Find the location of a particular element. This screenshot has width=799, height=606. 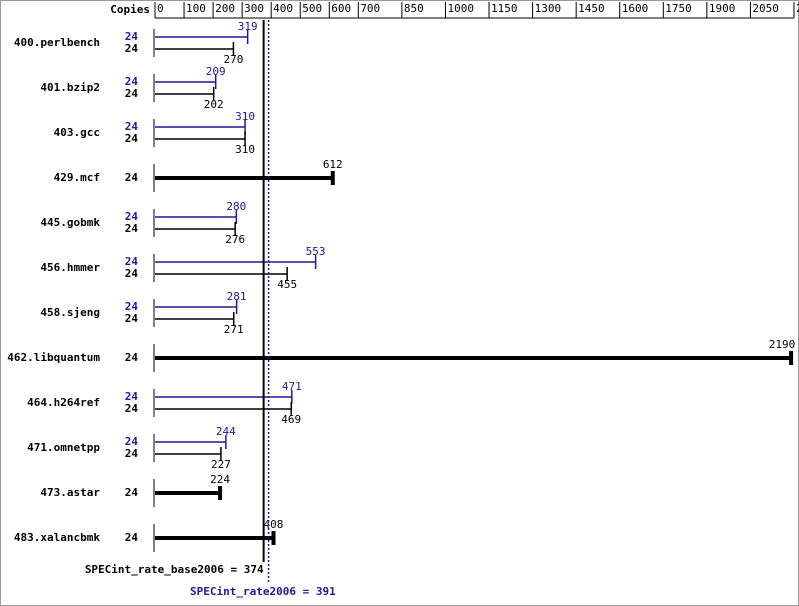

x-tick-label: 1900 is located at coordinates (722, 8).